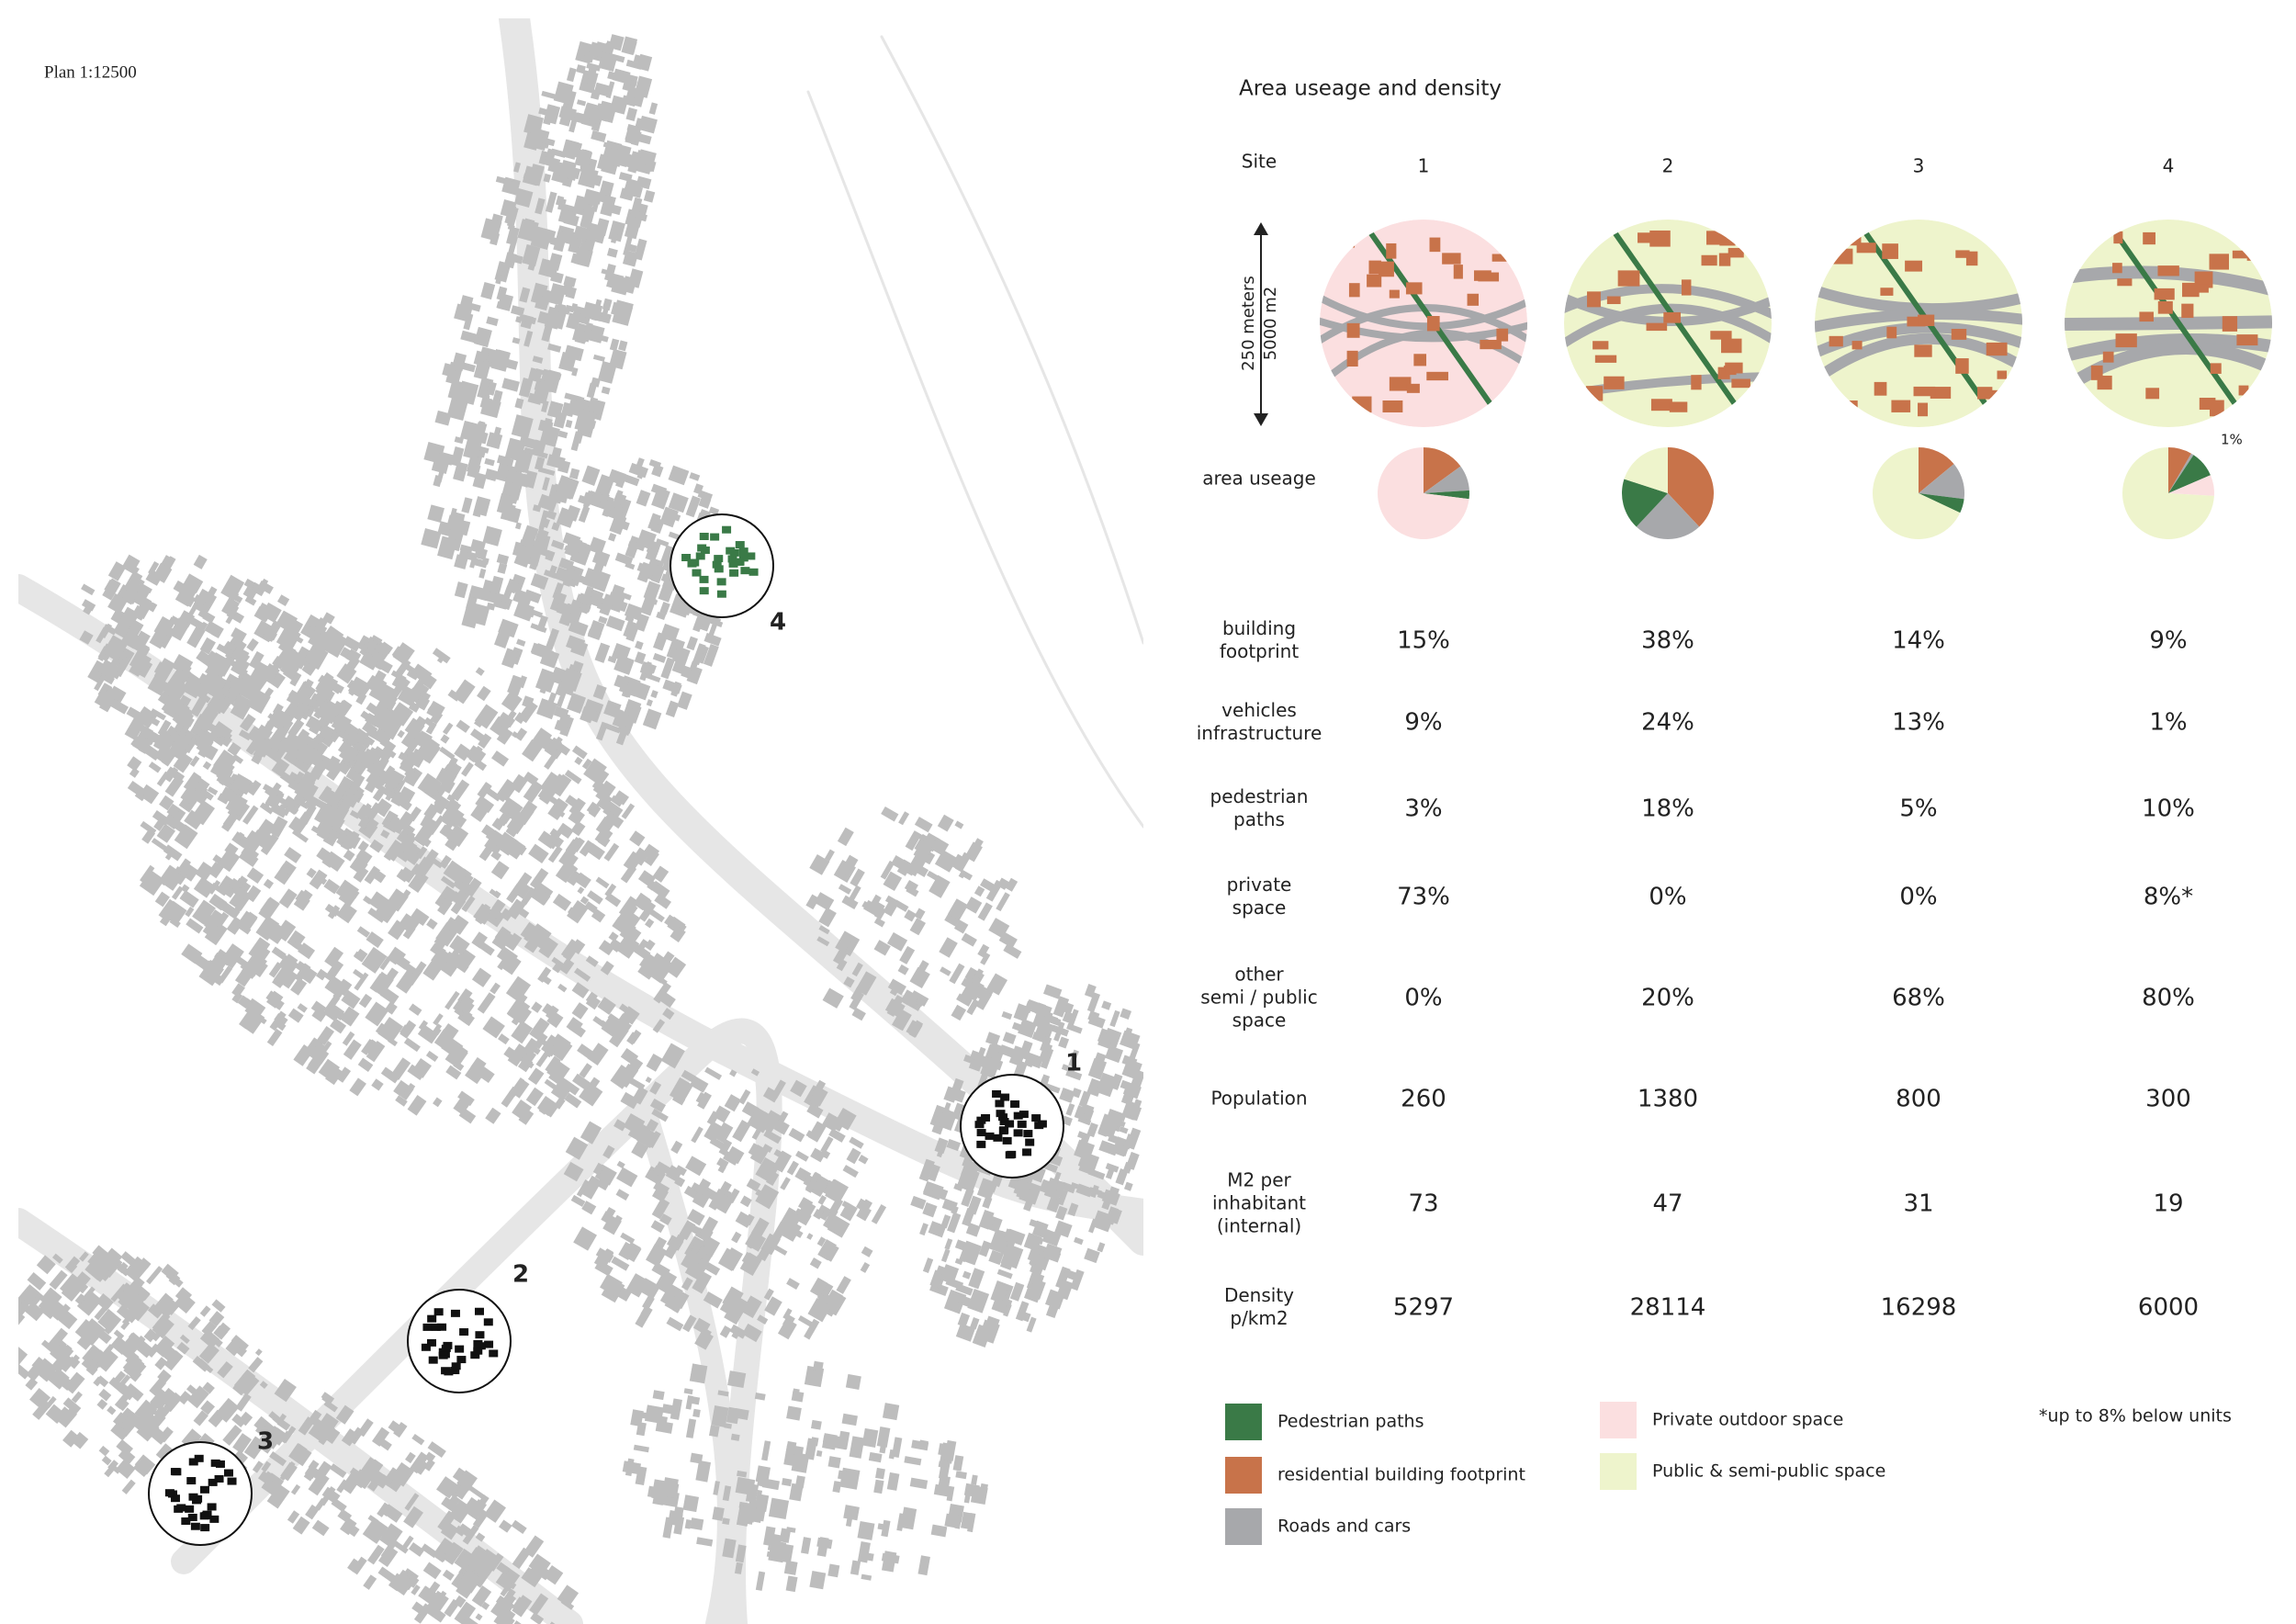  I want to click on scale-bar-text: 5000 m2, so click(1270, 324).